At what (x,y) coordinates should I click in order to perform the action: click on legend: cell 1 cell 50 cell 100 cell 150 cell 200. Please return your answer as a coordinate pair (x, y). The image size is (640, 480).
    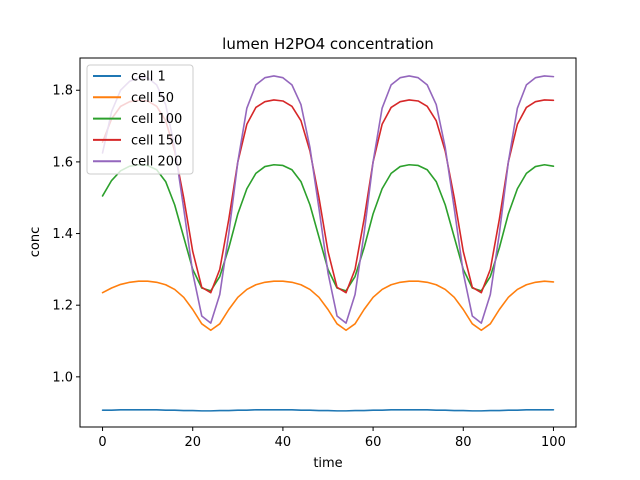
    Looking at the image, I should click on (140, 119).